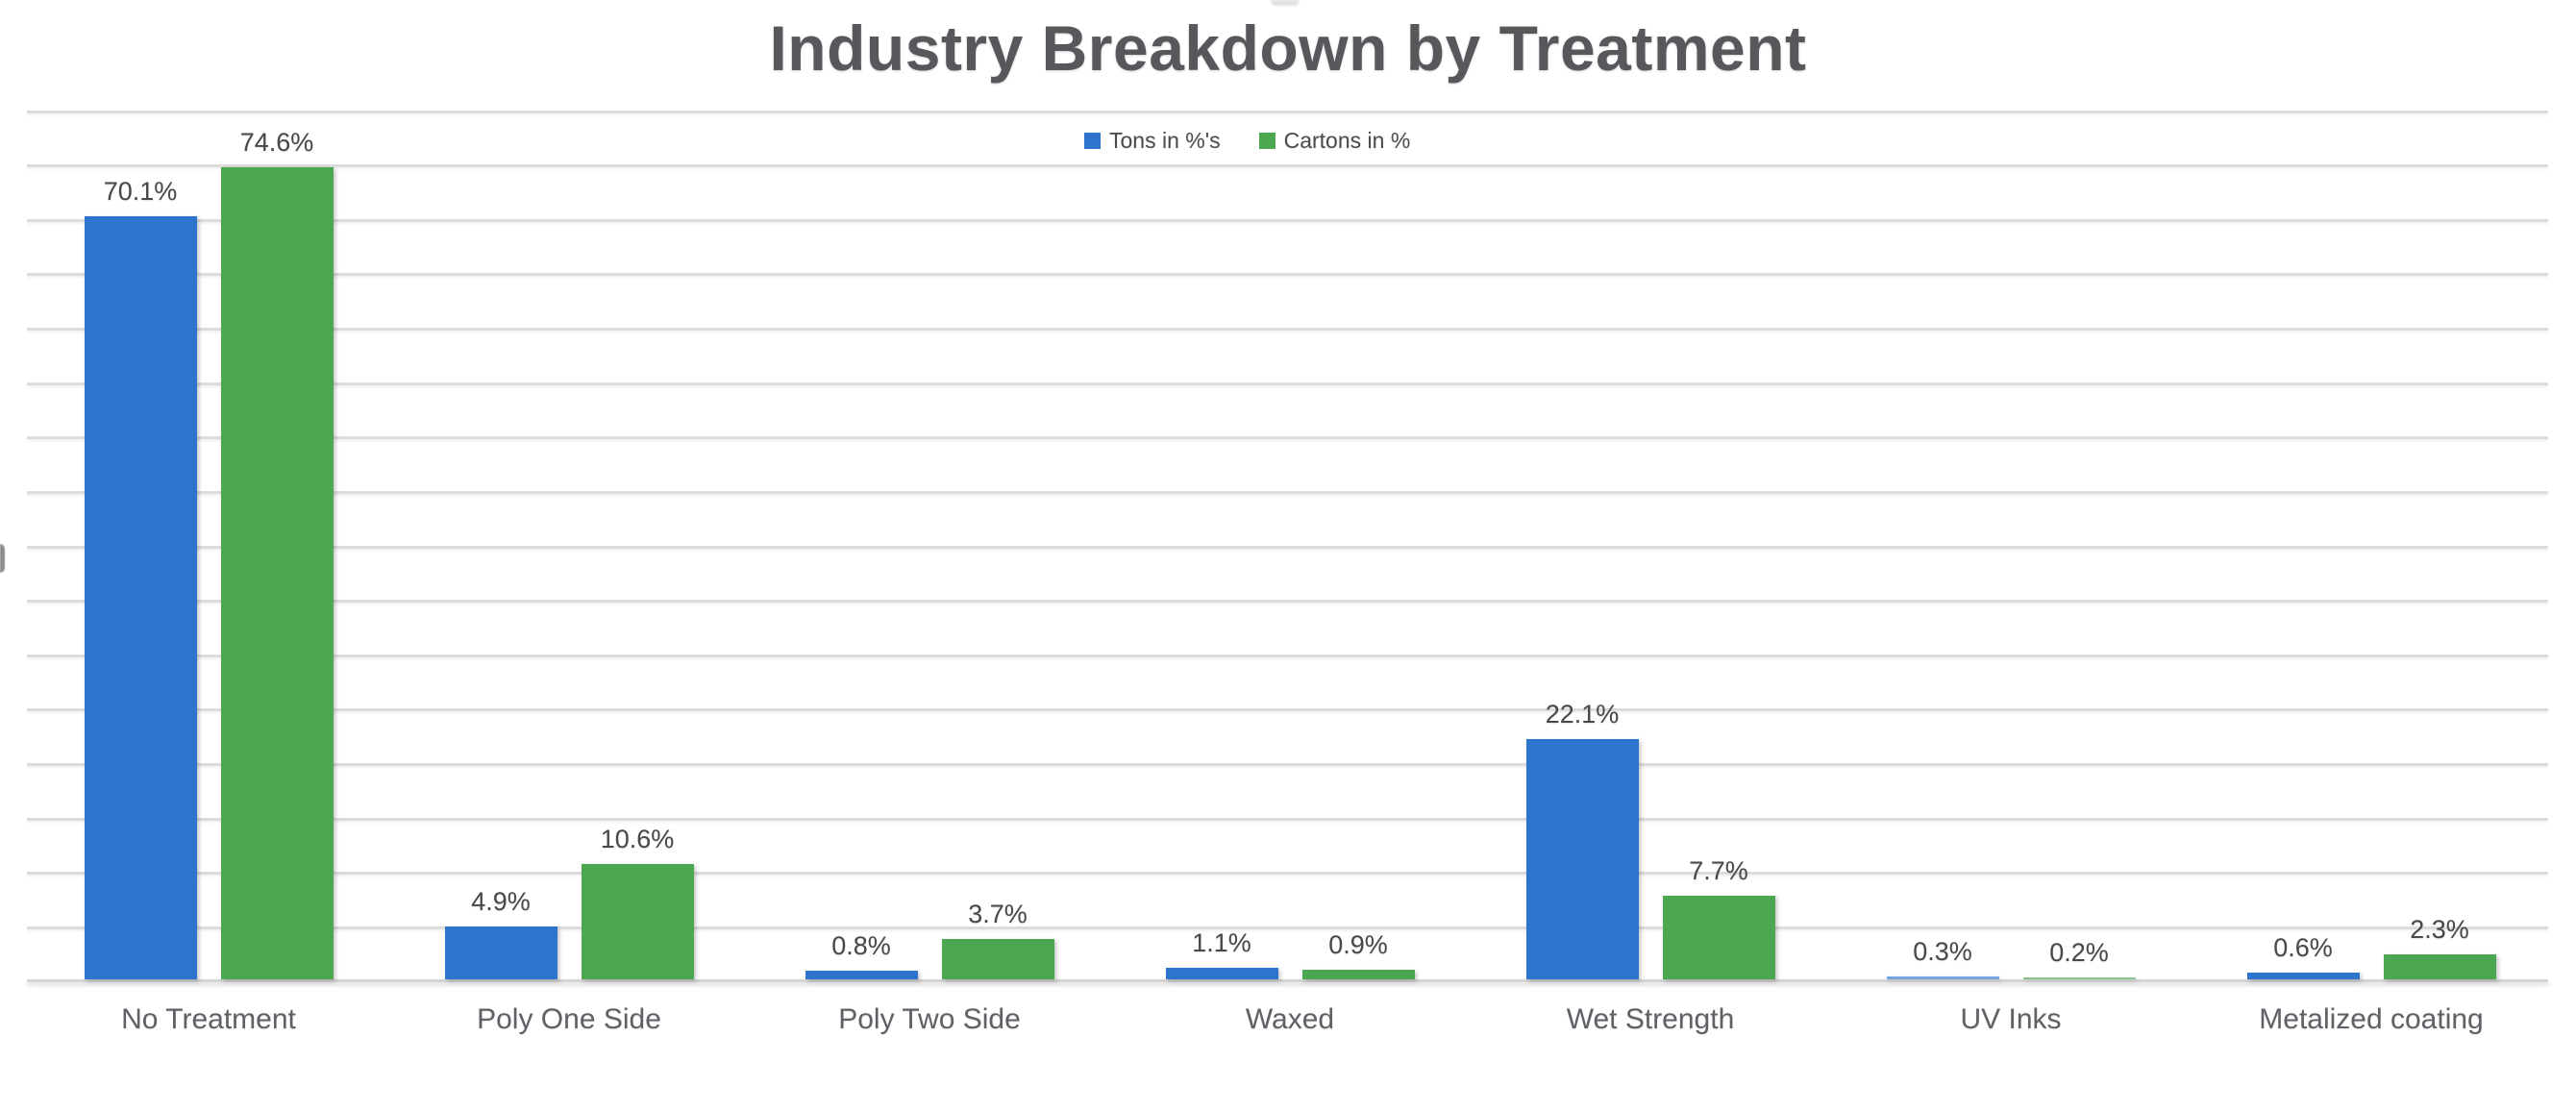 The height and width of the screenshot is (1111, 2576). What do you see at coordinates (1288, 48) in the screenshot?
I see `chart-title: Industry Breakdown by Treatment` at bounding box center [1288, 48].